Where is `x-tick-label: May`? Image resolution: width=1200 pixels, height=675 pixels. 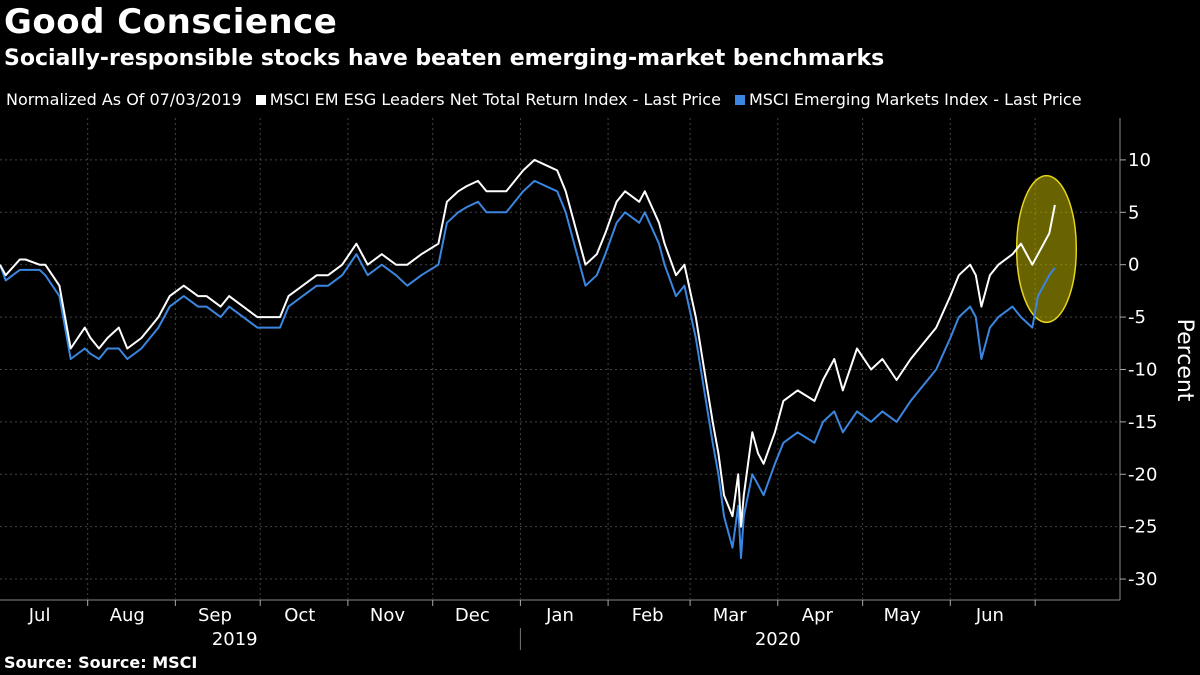 x-tick-label: May is located at coordinates (903, 615).